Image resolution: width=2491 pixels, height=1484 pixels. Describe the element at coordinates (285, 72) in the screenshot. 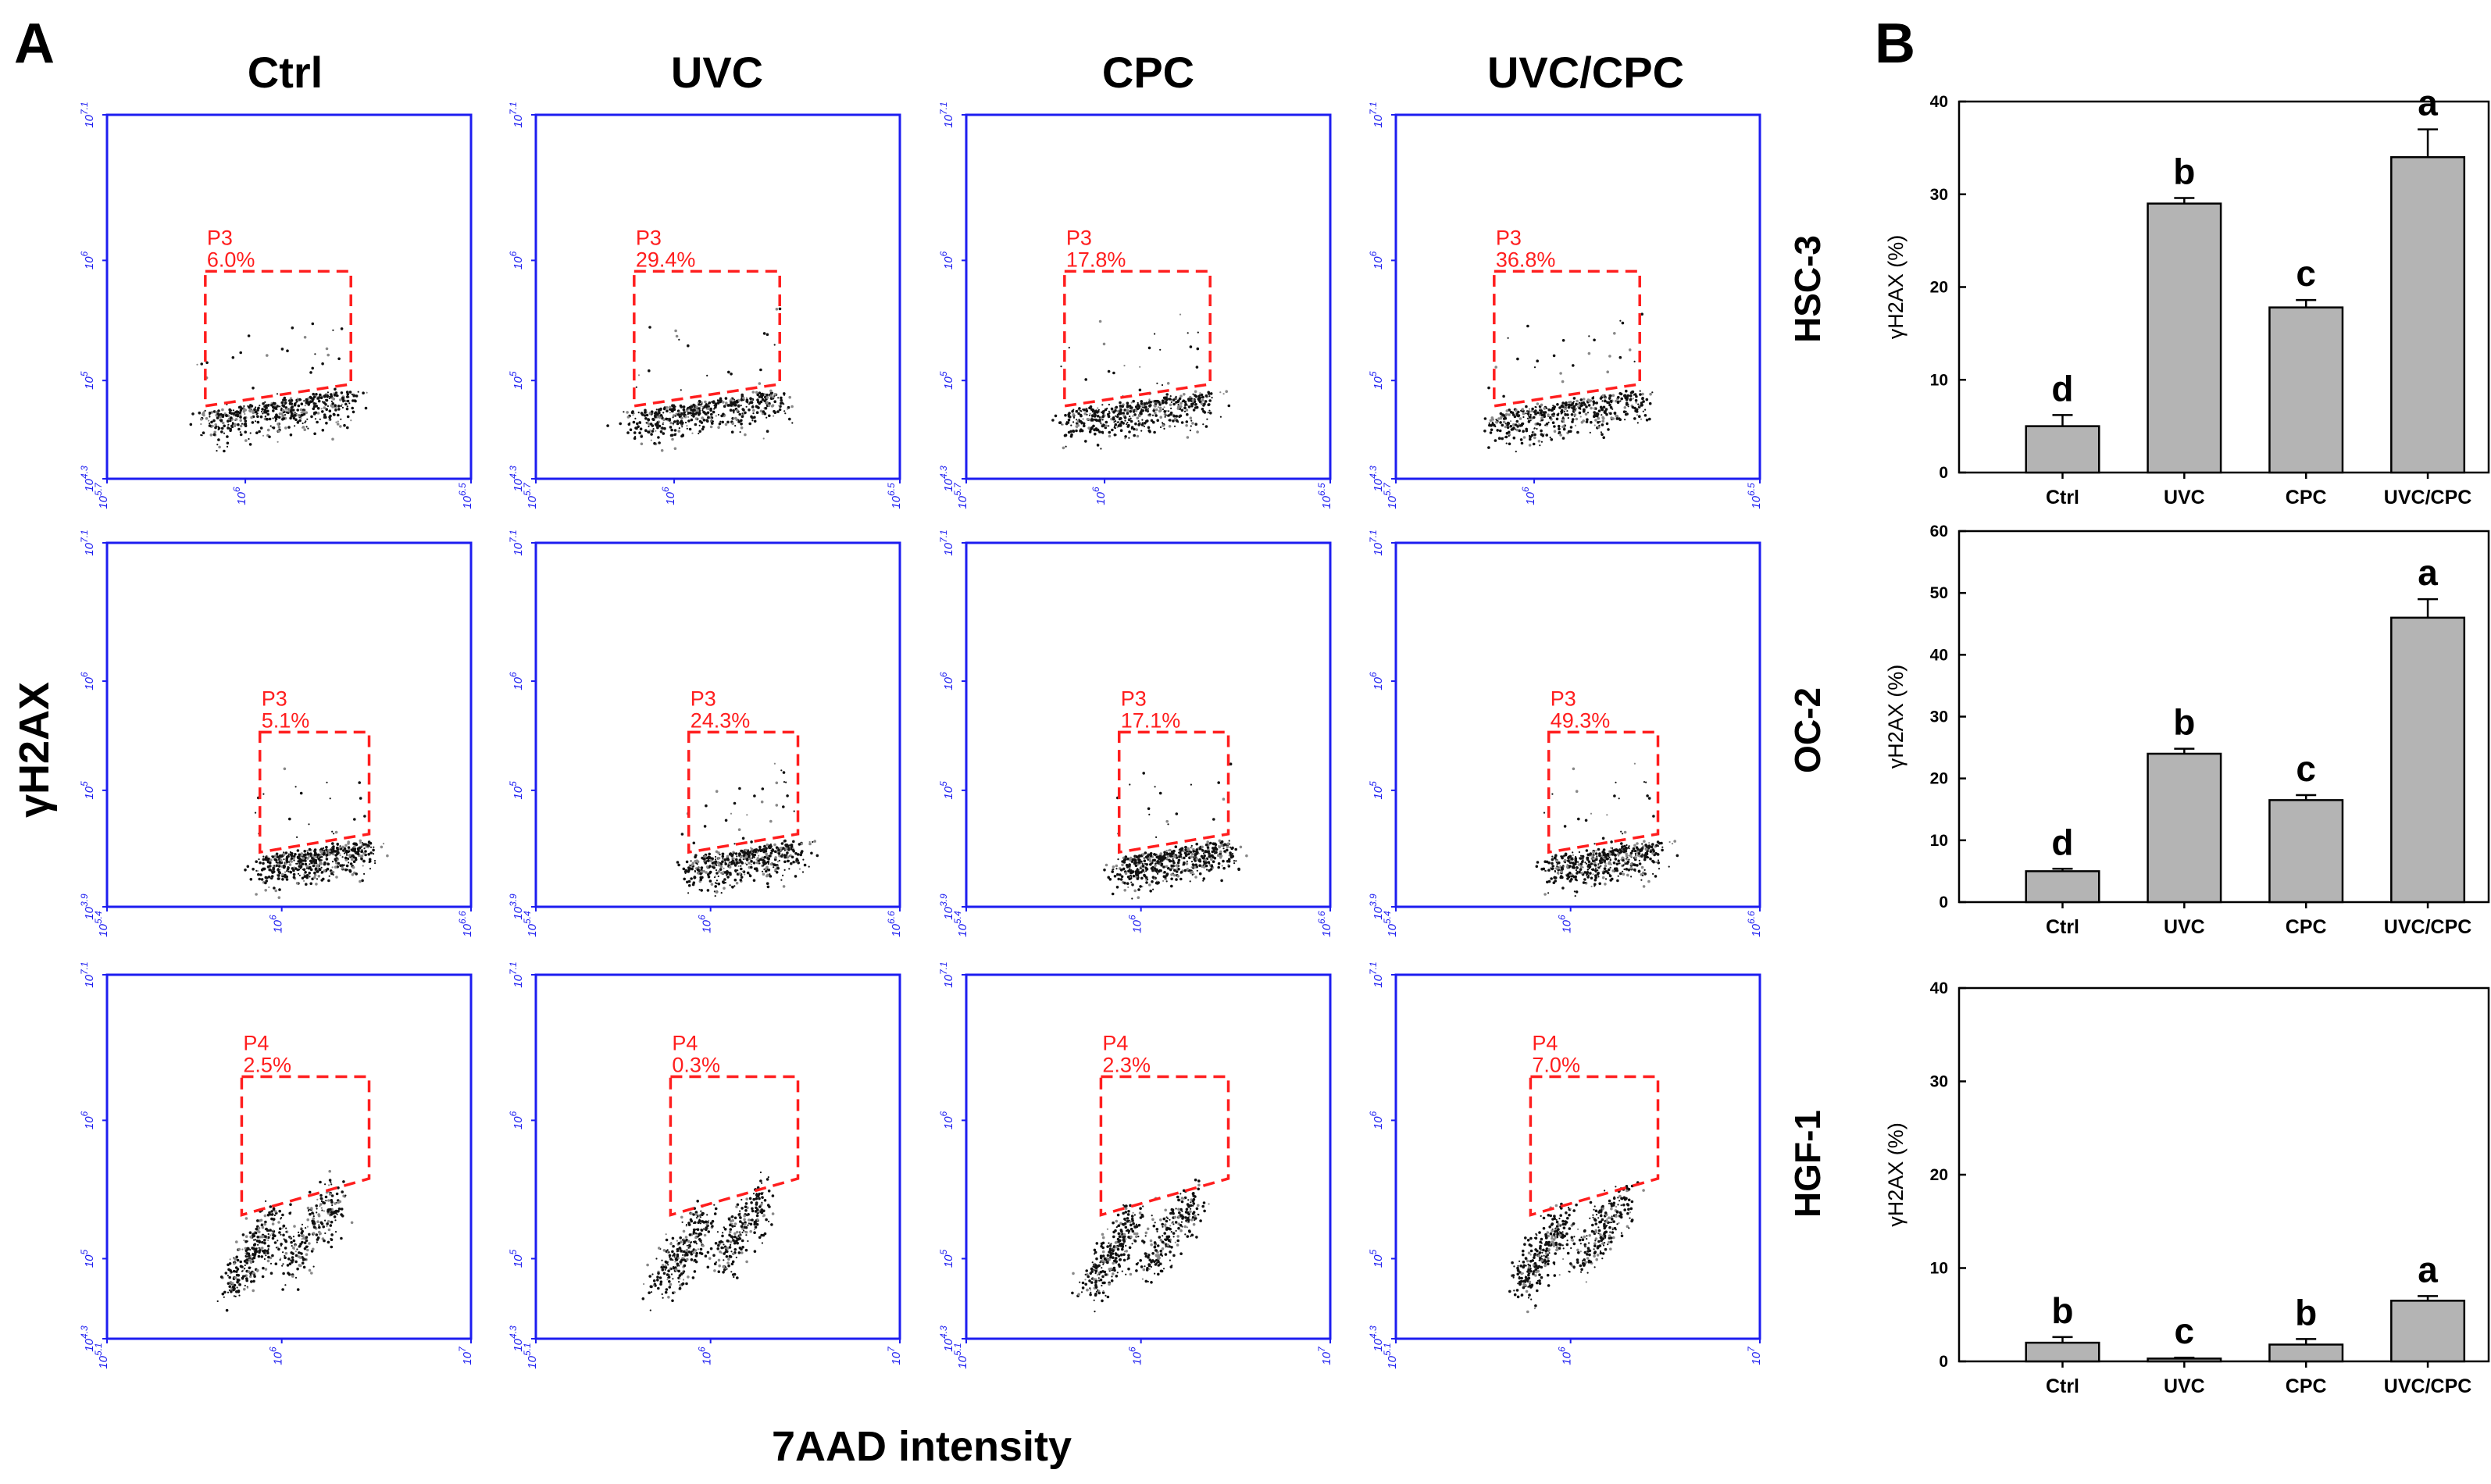

I see `column-title-ctrl: Ctrl` at that location.